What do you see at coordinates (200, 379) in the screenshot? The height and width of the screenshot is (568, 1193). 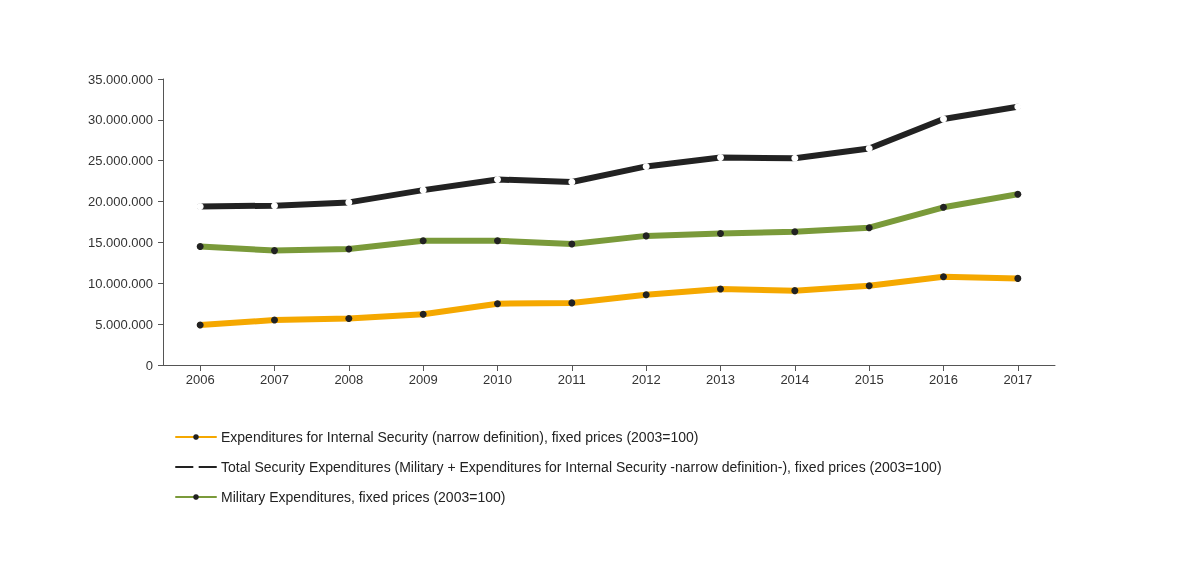 I see `x-tick-label: 2006` at bounding box center [200, 379].